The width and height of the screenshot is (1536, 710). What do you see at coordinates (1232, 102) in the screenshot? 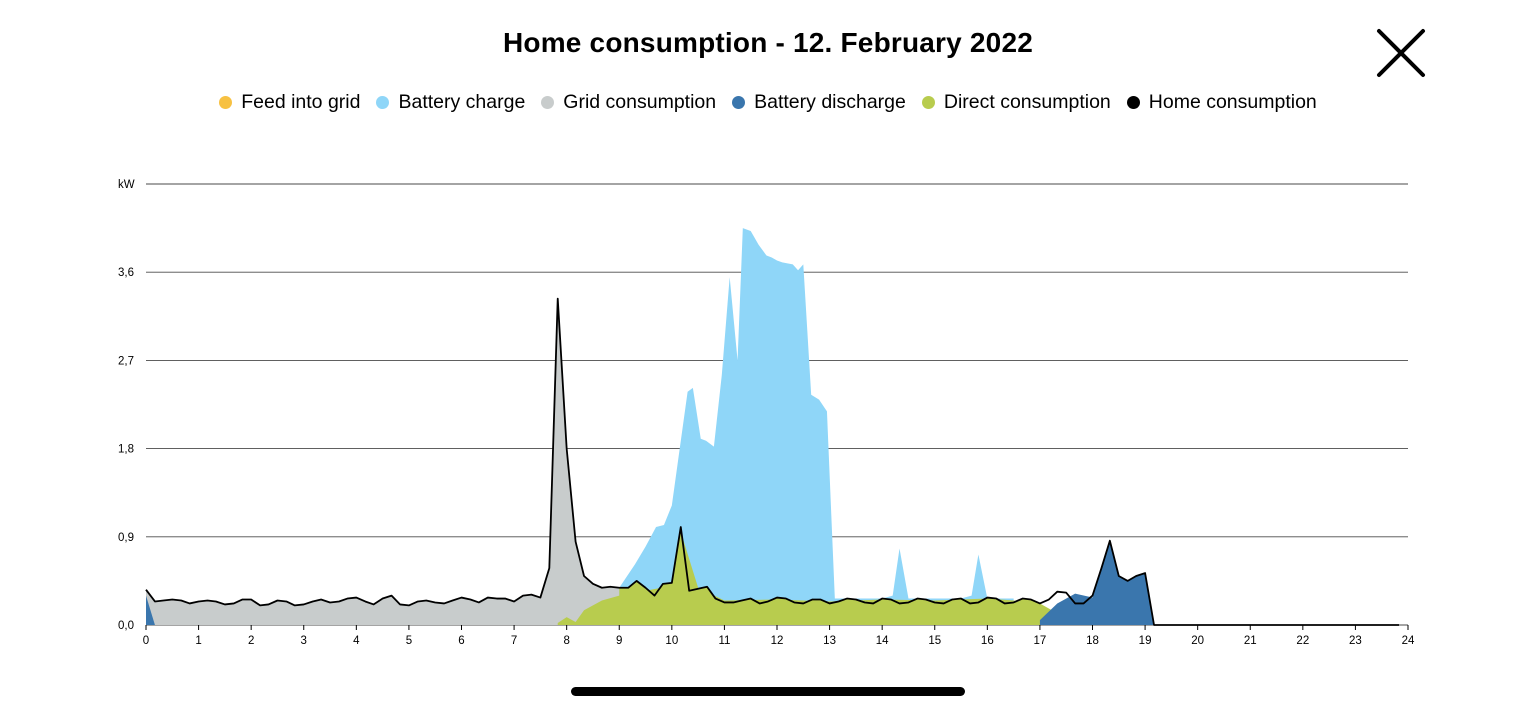
I see `legend-label-home-consumption: Home consumption` at bounding box center [1232, 102].